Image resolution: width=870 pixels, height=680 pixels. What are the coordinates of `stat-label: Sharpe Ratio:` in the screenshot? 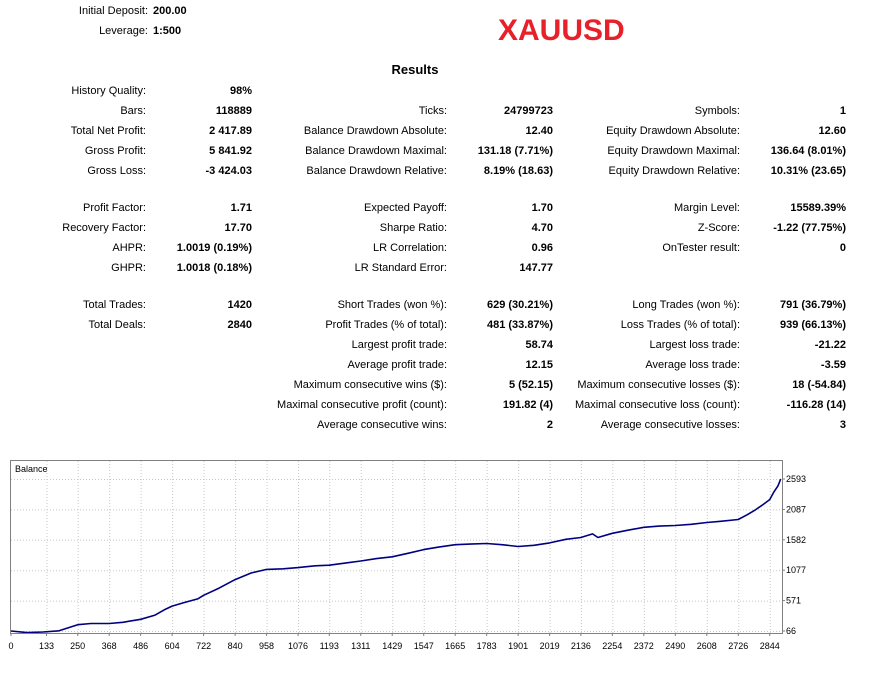 It's located at (413, 228).